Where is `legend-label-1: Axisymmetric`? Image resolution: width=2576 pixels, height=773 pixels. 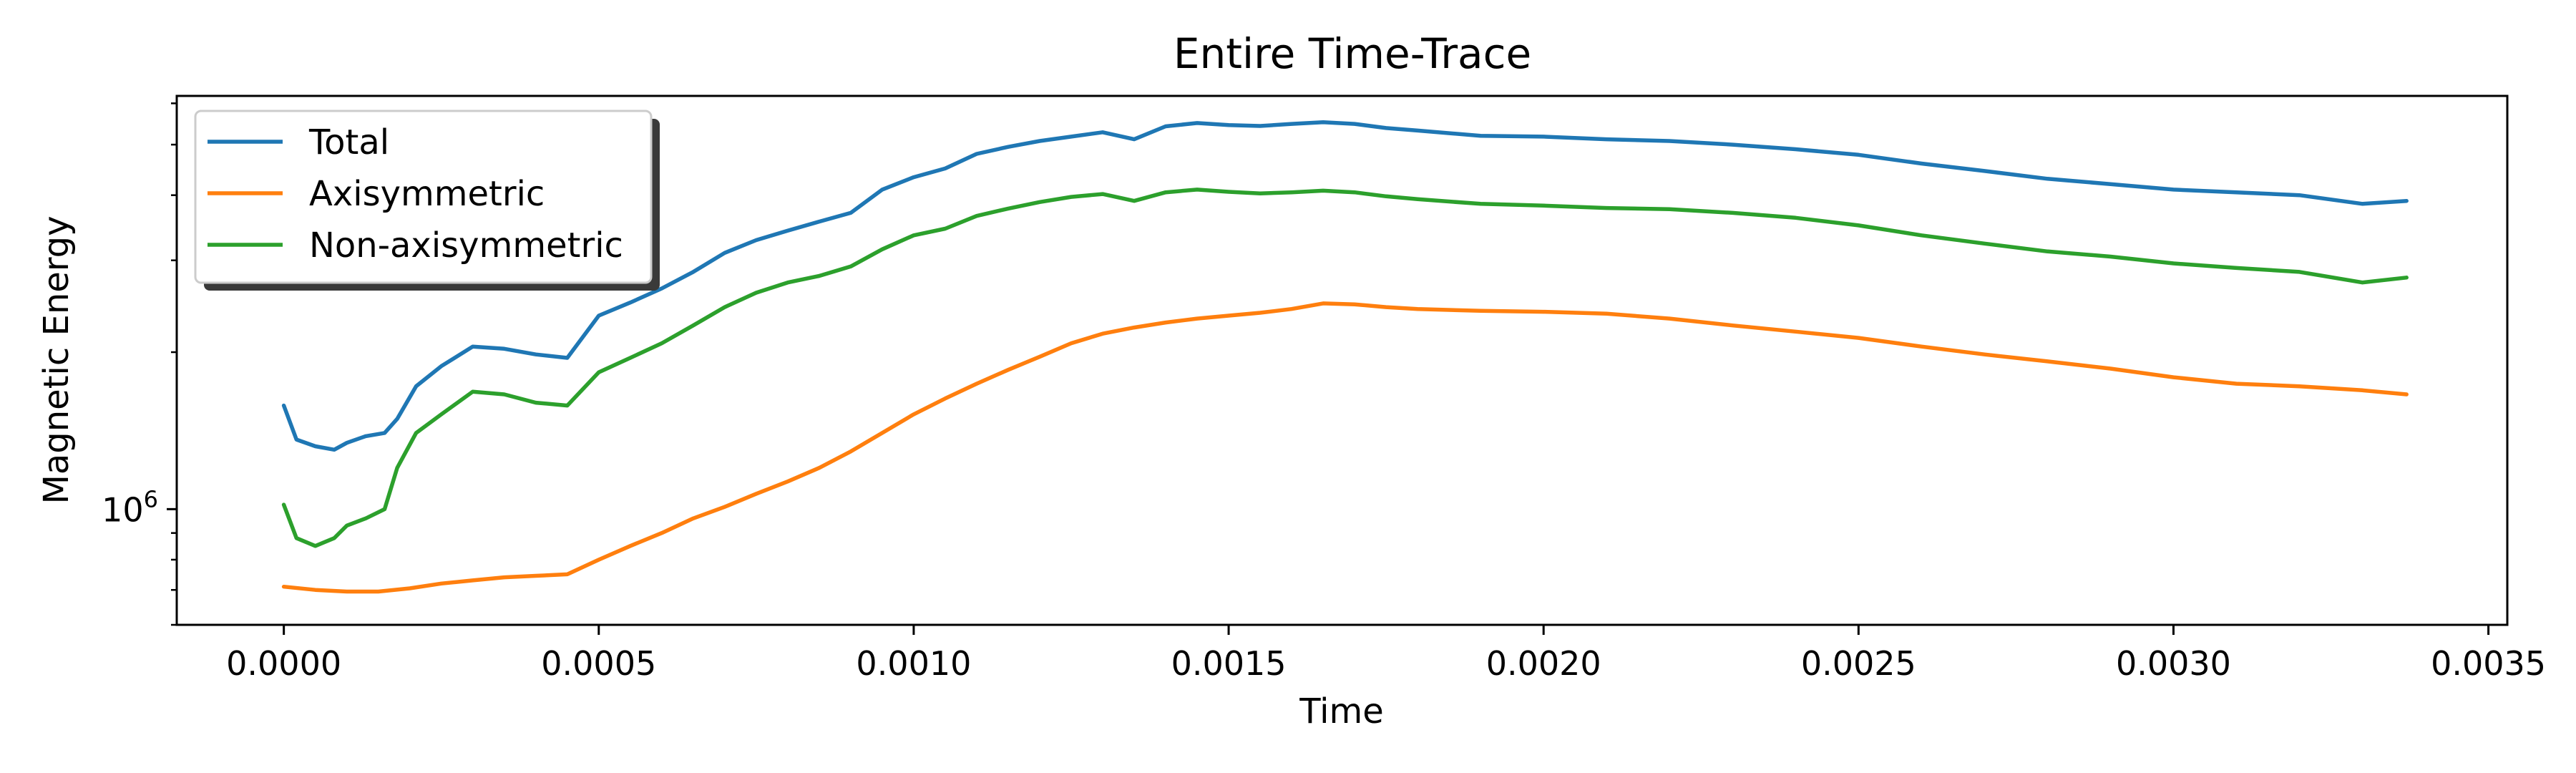
legend-label-1: Axisymmetric is located at coordinates (427, 194).